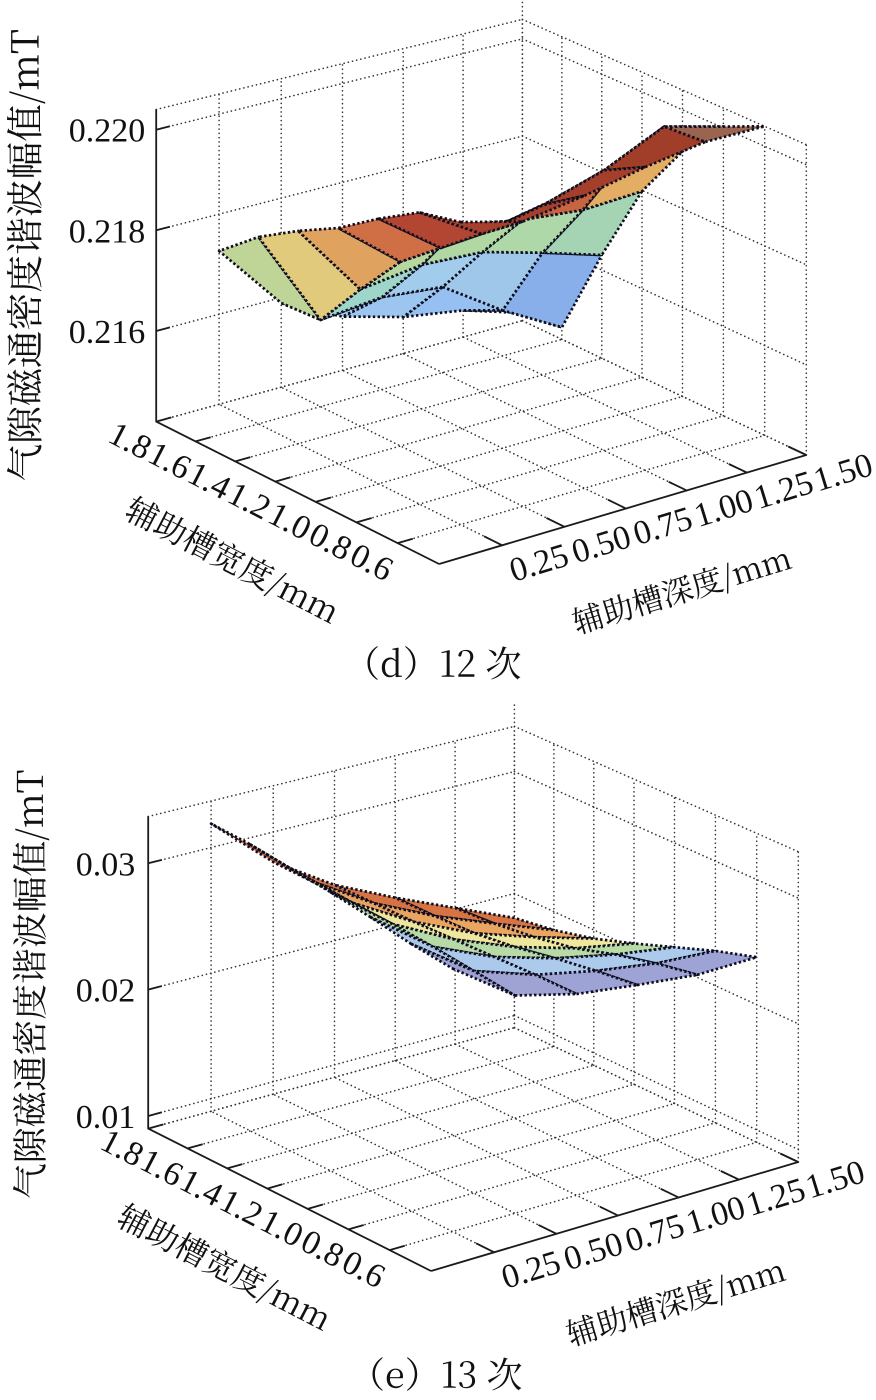  What do you see at coordinates (106, 864) in the screenshot?
I see `svg-text: 0.03` at bounding box center [106, 864].